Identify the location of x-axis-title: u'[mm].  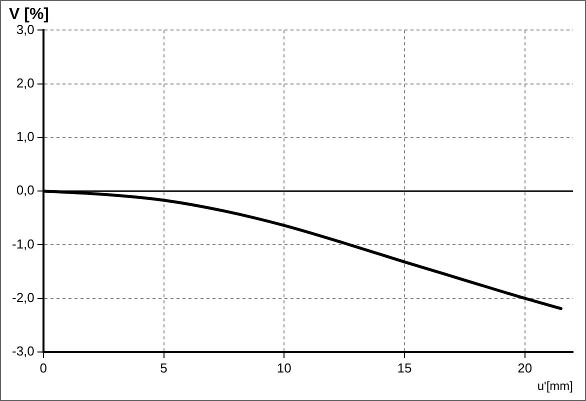
(555, 386).